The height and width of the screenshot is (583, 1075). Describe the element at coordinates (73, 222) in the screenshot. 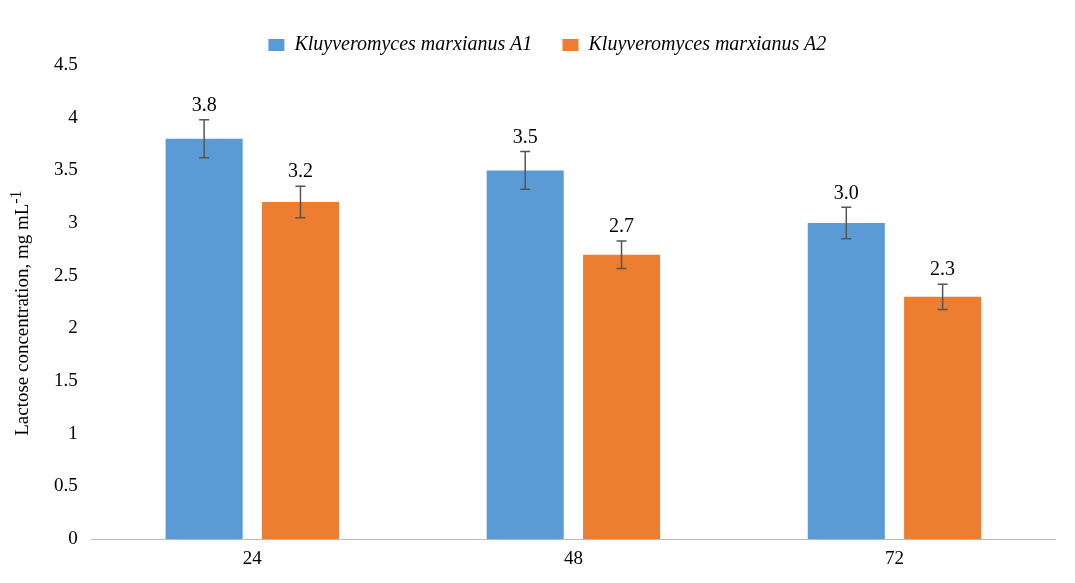

I see `y-tick-label: 3` at that location.